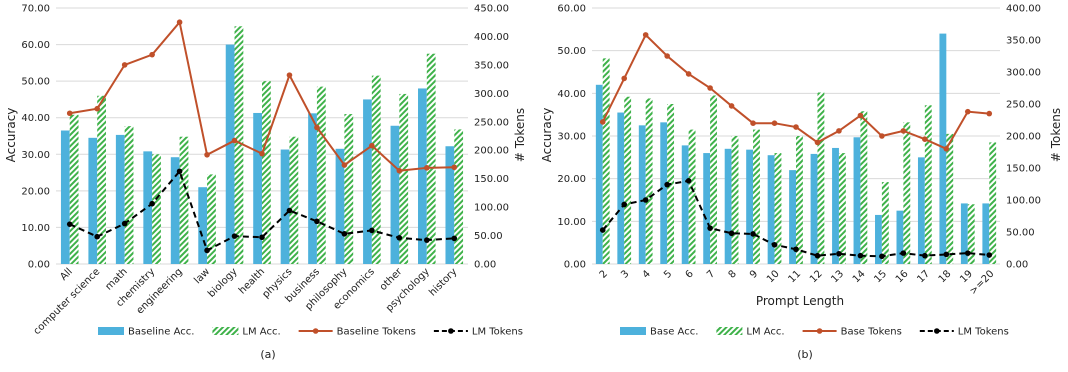 This screenshot has width=1068, height=372. Describe the element at coordinates (443, 282) in the screenshot. I see `x-tick-label: history` at that location.